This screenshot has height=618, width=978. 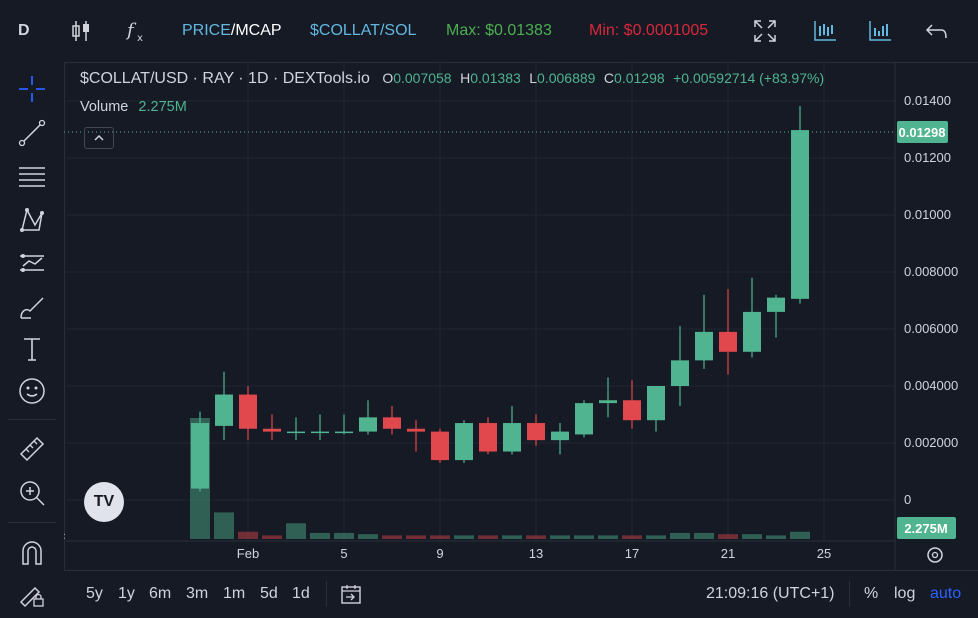 I want to click on last-price-badge, so click(x=922, y=132).